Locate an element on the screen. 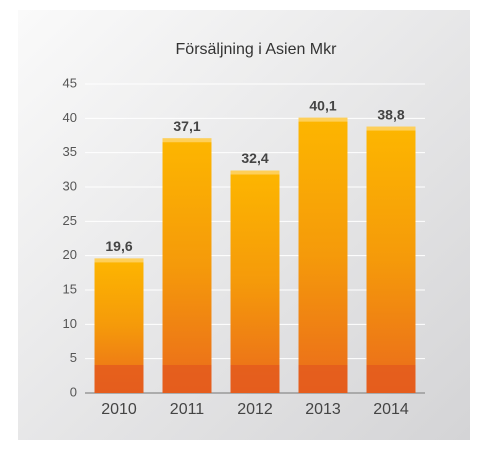 This screenshot has width=481, height=455. value-label: 32,4 is located at coordinates (254, 158).